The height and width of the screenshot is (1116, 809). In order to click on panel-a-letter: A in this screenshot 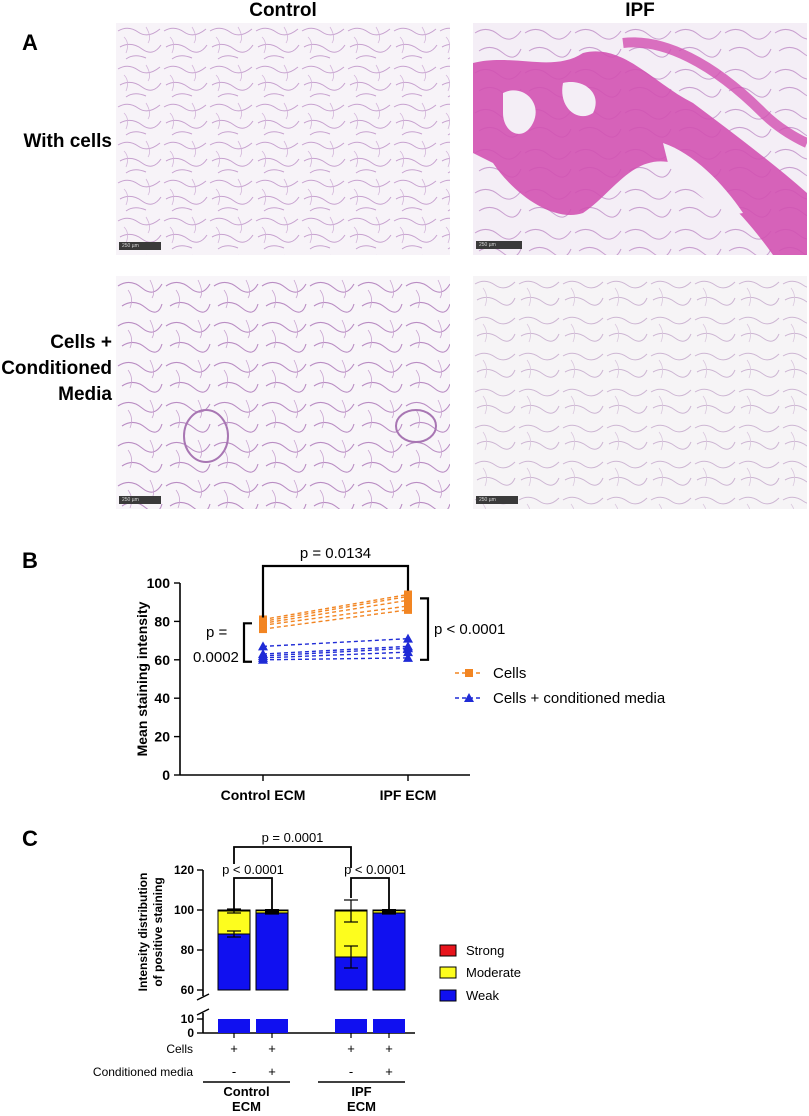, I will do `click(30, 42)`.